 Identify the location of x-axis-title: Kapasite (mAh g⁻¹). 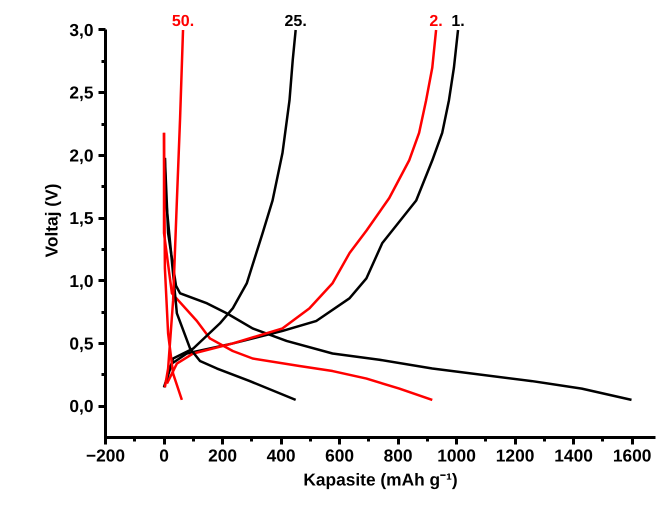
(380, 480).